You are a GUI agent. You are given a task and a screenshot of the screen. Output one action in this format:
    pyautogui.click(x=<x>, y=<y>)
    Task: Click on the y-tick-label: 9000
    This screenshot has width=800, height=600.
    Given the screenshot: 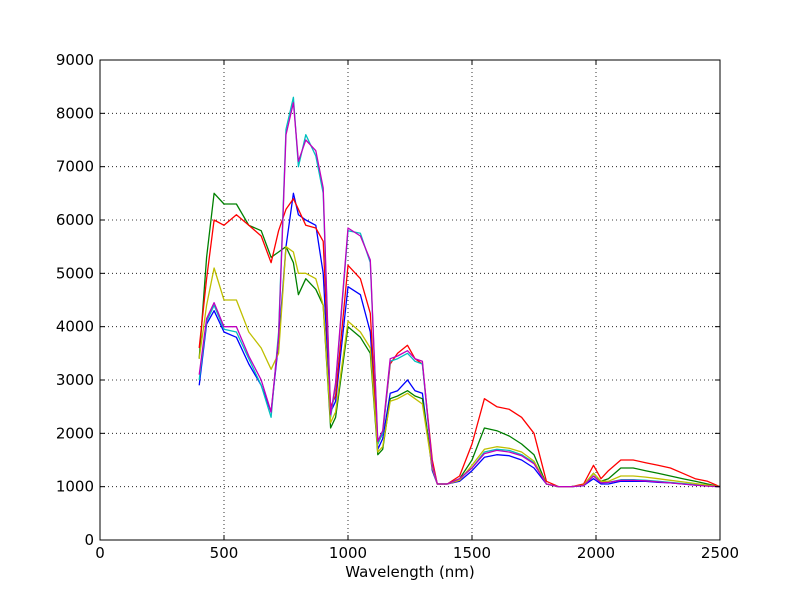 What is the action you would take?
    pyautogui.click(x=75, y=60)
    